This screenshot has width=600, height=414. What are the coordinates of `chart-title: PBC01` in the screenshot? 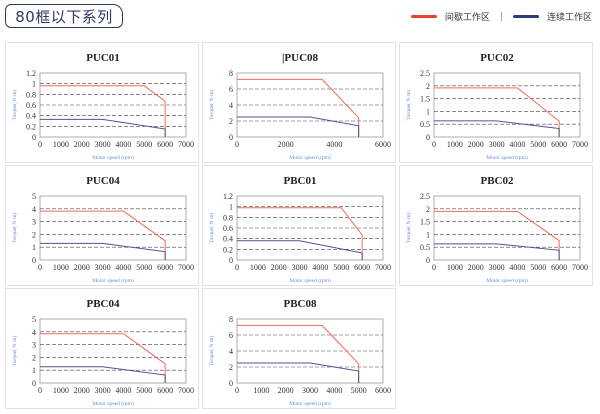 It's located at (300, 181).